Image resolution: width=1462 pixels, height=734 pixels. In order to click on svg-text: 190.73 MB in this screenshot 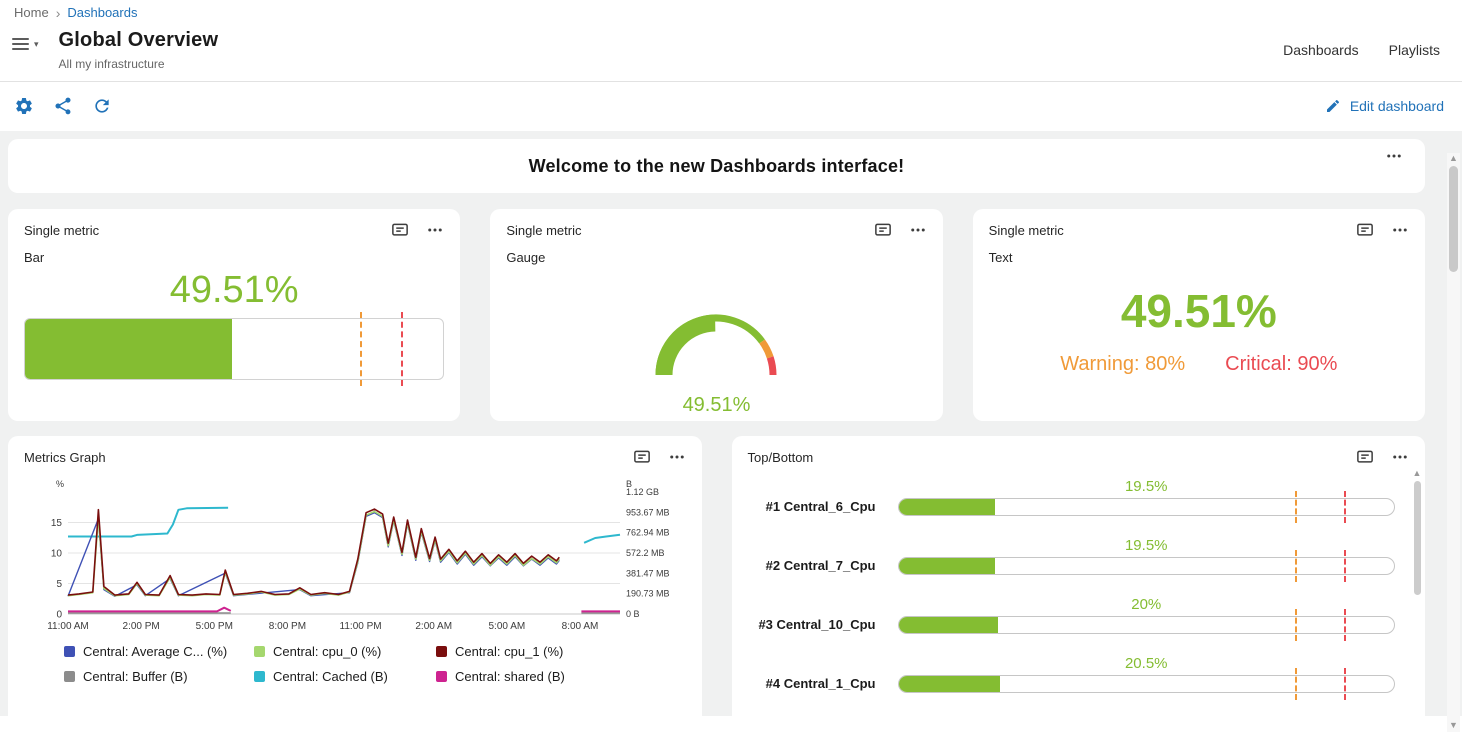, I will do `click(648, 594)`.